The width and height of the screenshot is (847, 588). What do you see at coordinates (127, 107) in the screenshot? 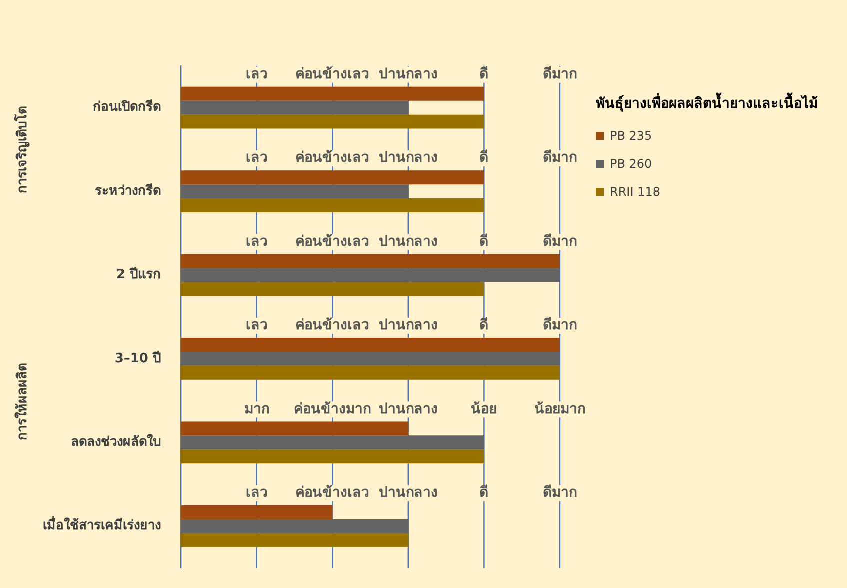
I see `y-tick-label: ก่อนเปิดกรีด` at bounding box center [127, 107].